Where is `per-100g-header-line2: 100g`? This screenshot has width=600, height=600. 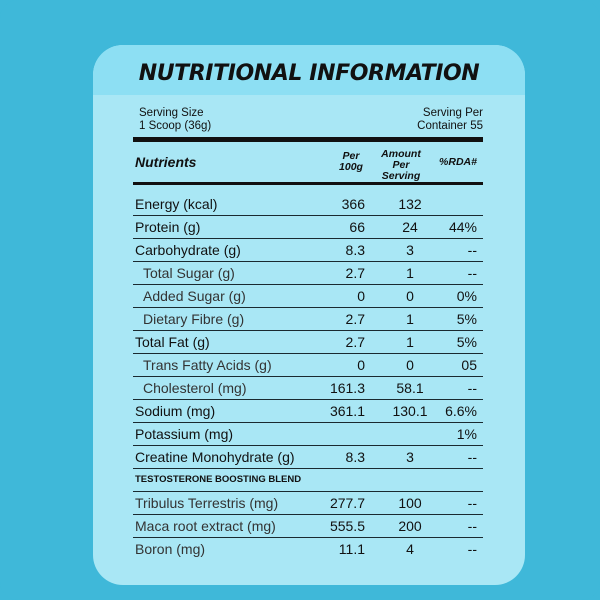
per-100g-header-line2: 100g is located at coordinates (351, 167).